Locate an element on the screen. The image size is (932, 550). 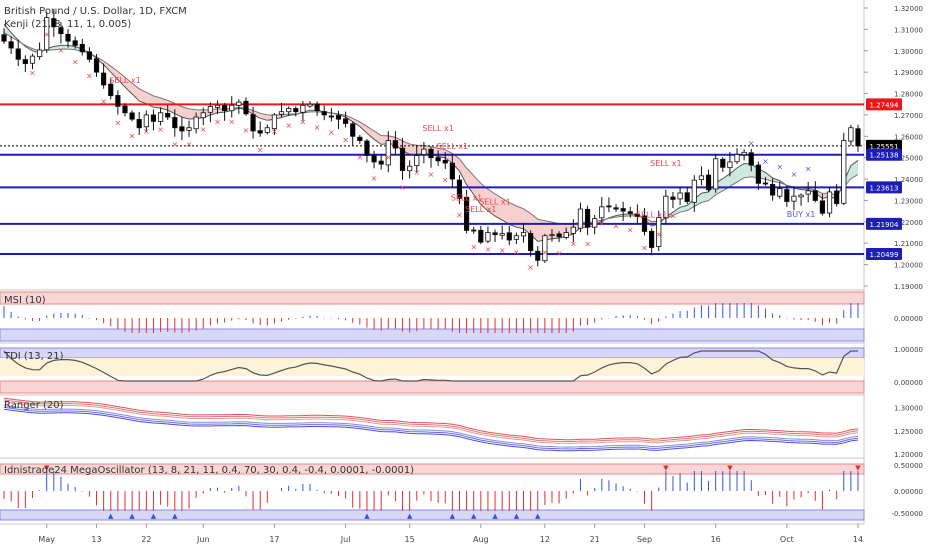
time-tick-label: 17 is located at coordinates (274, 539).